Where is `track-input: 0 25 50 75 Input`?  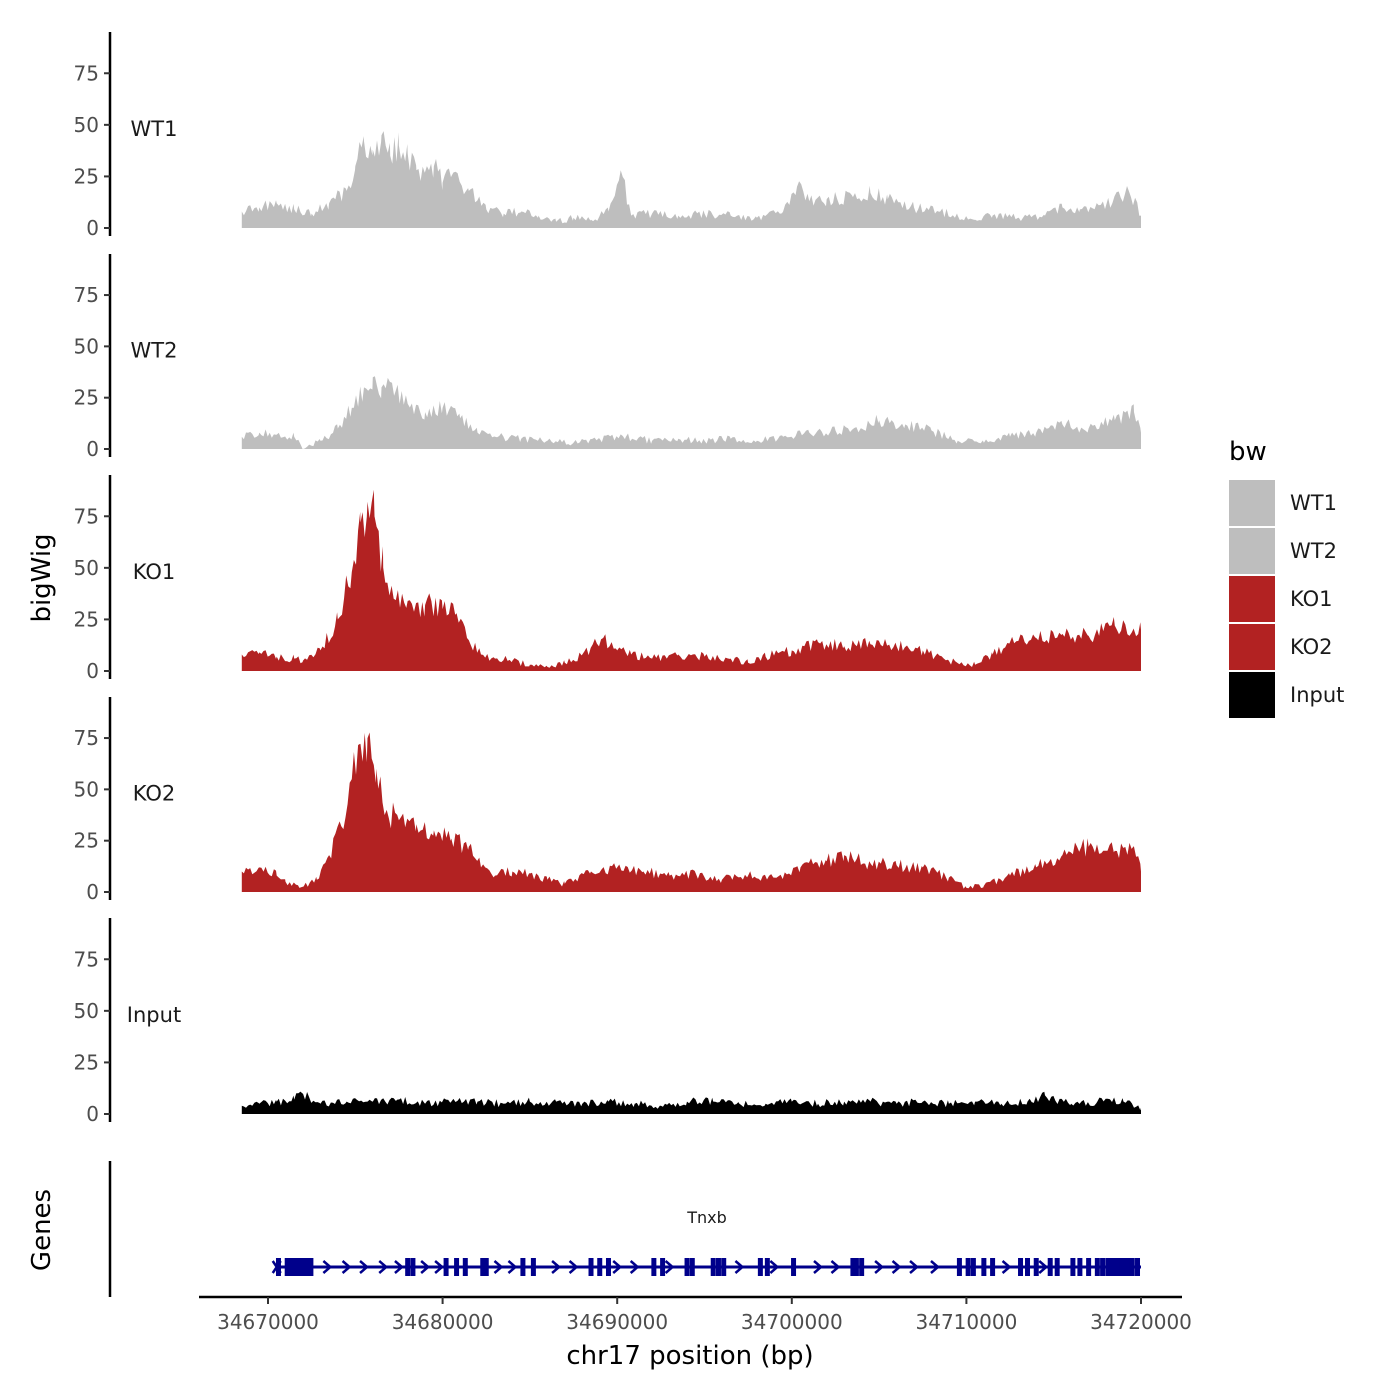 track-input: 0 25 50 75 Input is located at coordinates (608, 1022).